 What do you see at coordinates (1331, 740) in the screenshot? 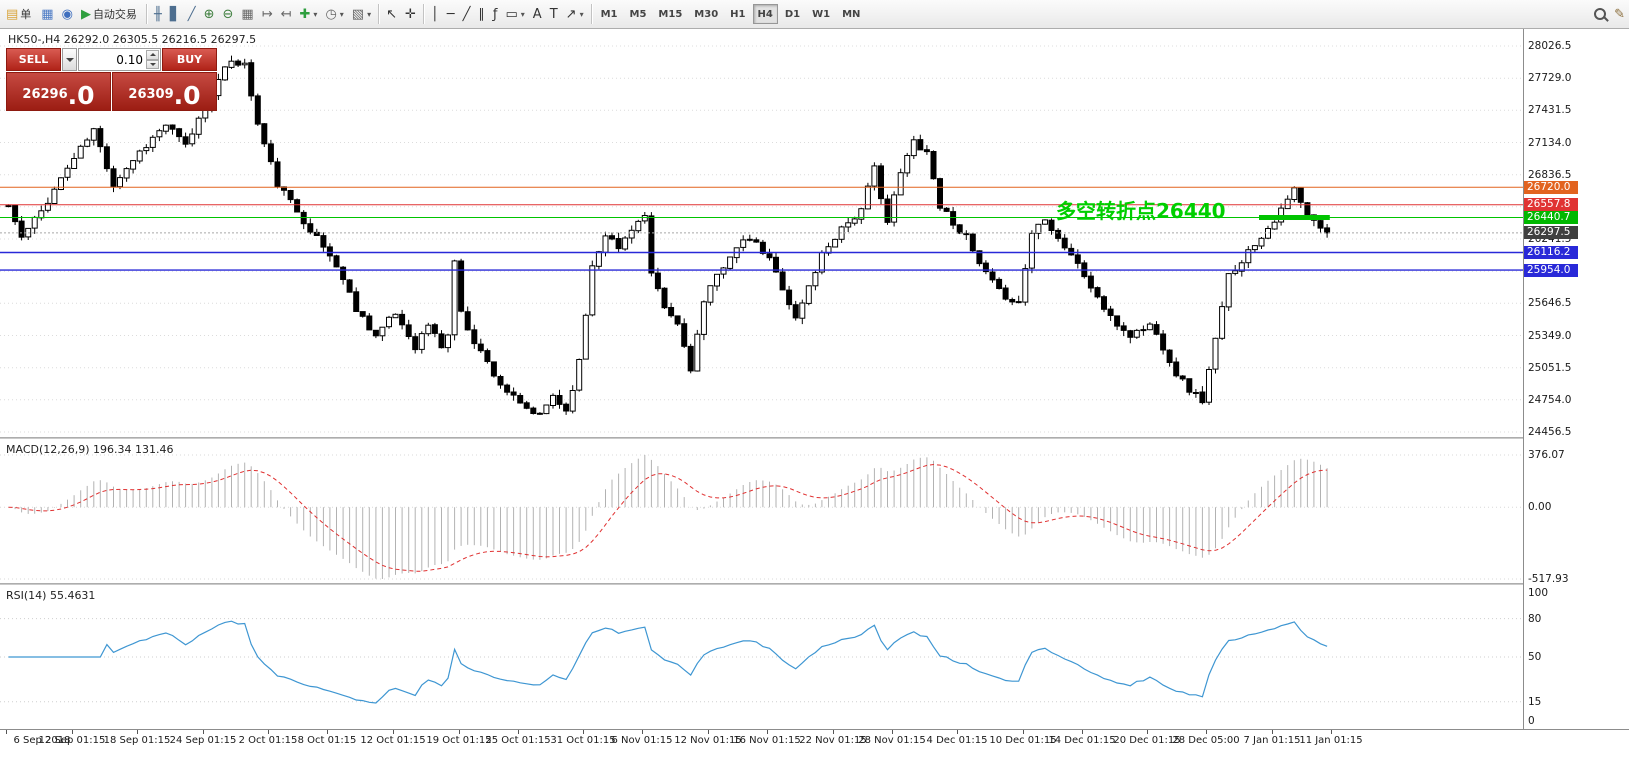
I see `time-axis-label: 11 Jan 01:15` at bounding box center [1331, 740].